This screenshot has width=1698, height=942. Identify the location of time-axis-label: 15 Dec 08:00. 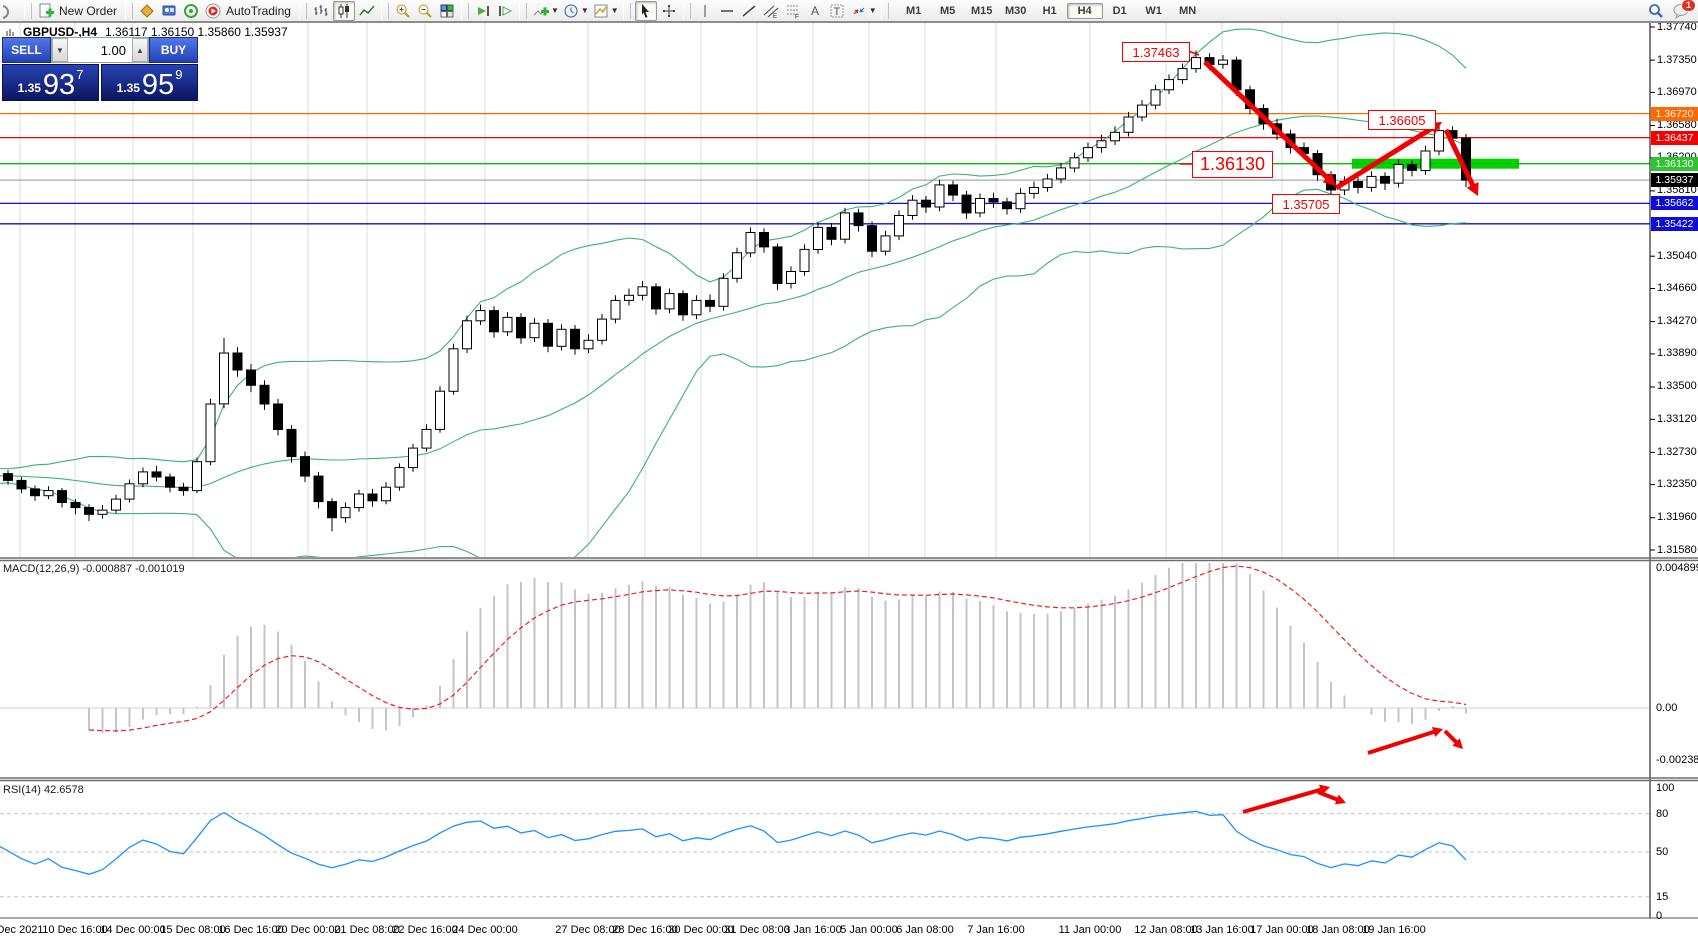
(193, 930).